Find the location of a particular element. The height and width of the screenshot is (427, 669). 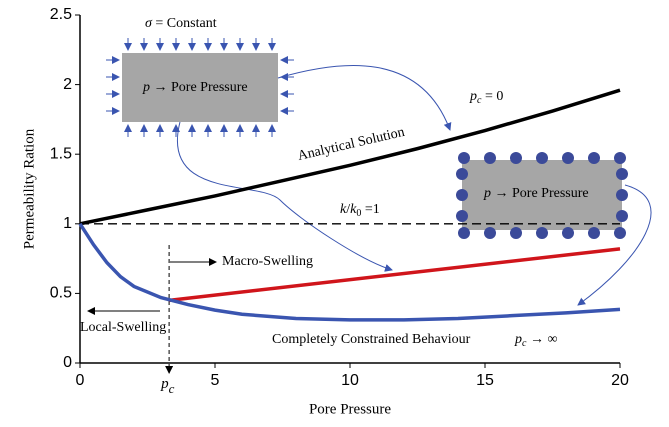

y-tick-label: 2 is located at coordinates (67, 84).